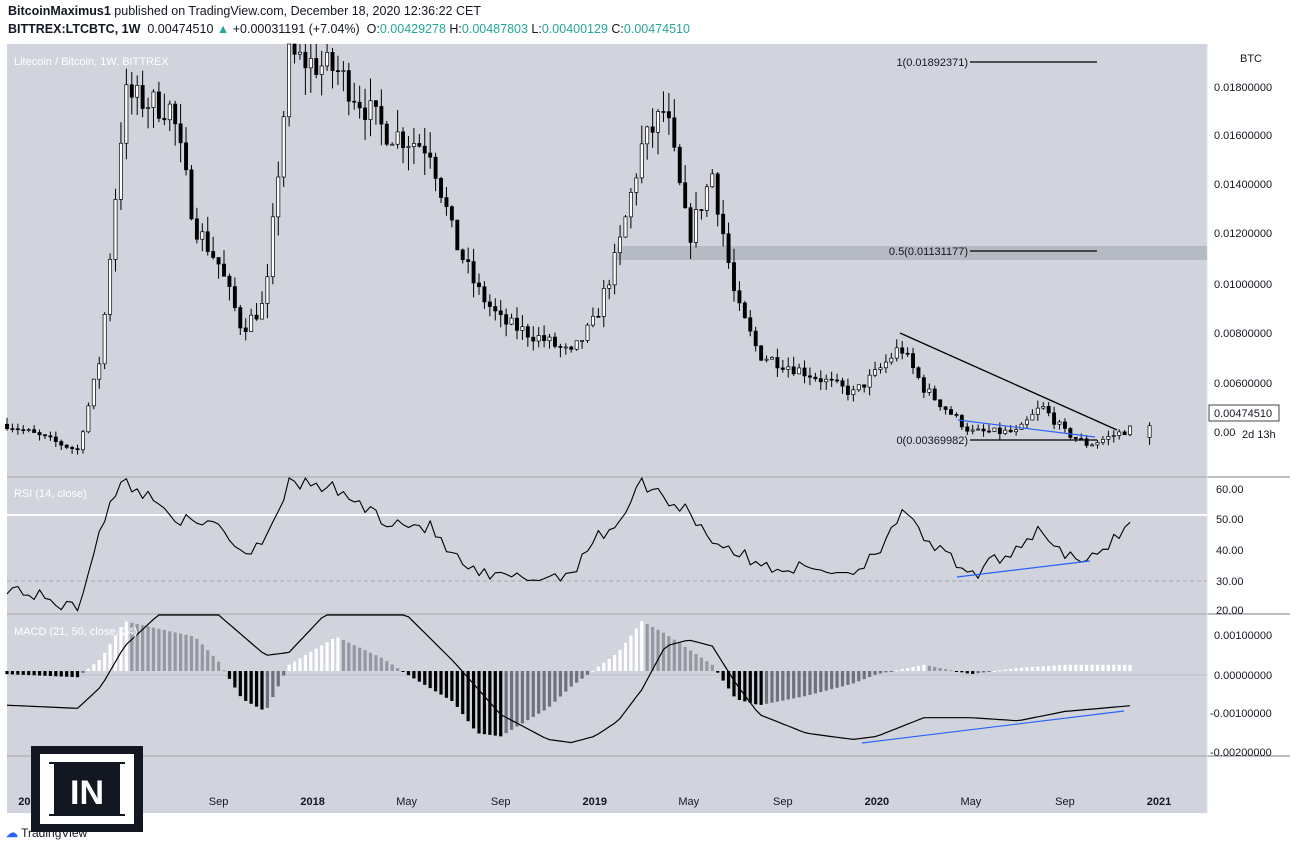 The width and height of the screenshot is (1300, 852). I want to click on rsi-pane-bg, so click(607, 545).